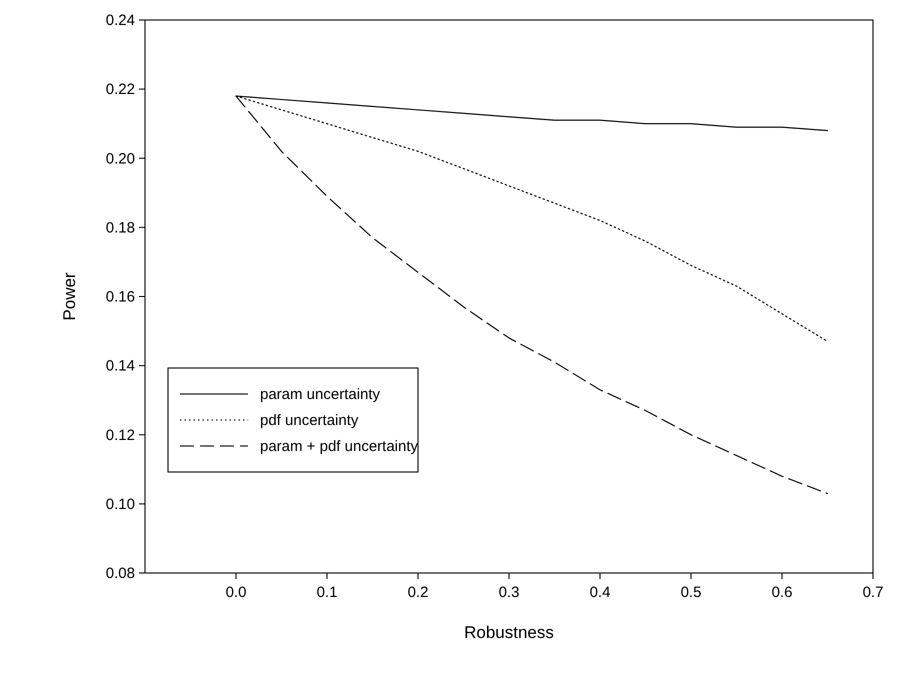 The width and height of the screenshot is (917, 673). What do you see at coordinates (120, 366) in the screenshot?
I see `y-tick-label: 0.14` at bounding box center [120, 366].